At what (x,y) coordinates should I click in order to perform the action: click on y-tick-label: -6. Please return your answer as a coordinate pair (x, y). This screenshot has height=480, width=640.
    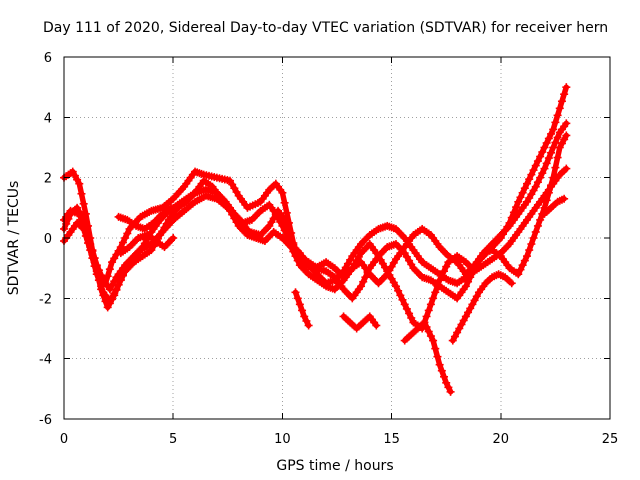
    Looking at the image, I should click on (45, 420).